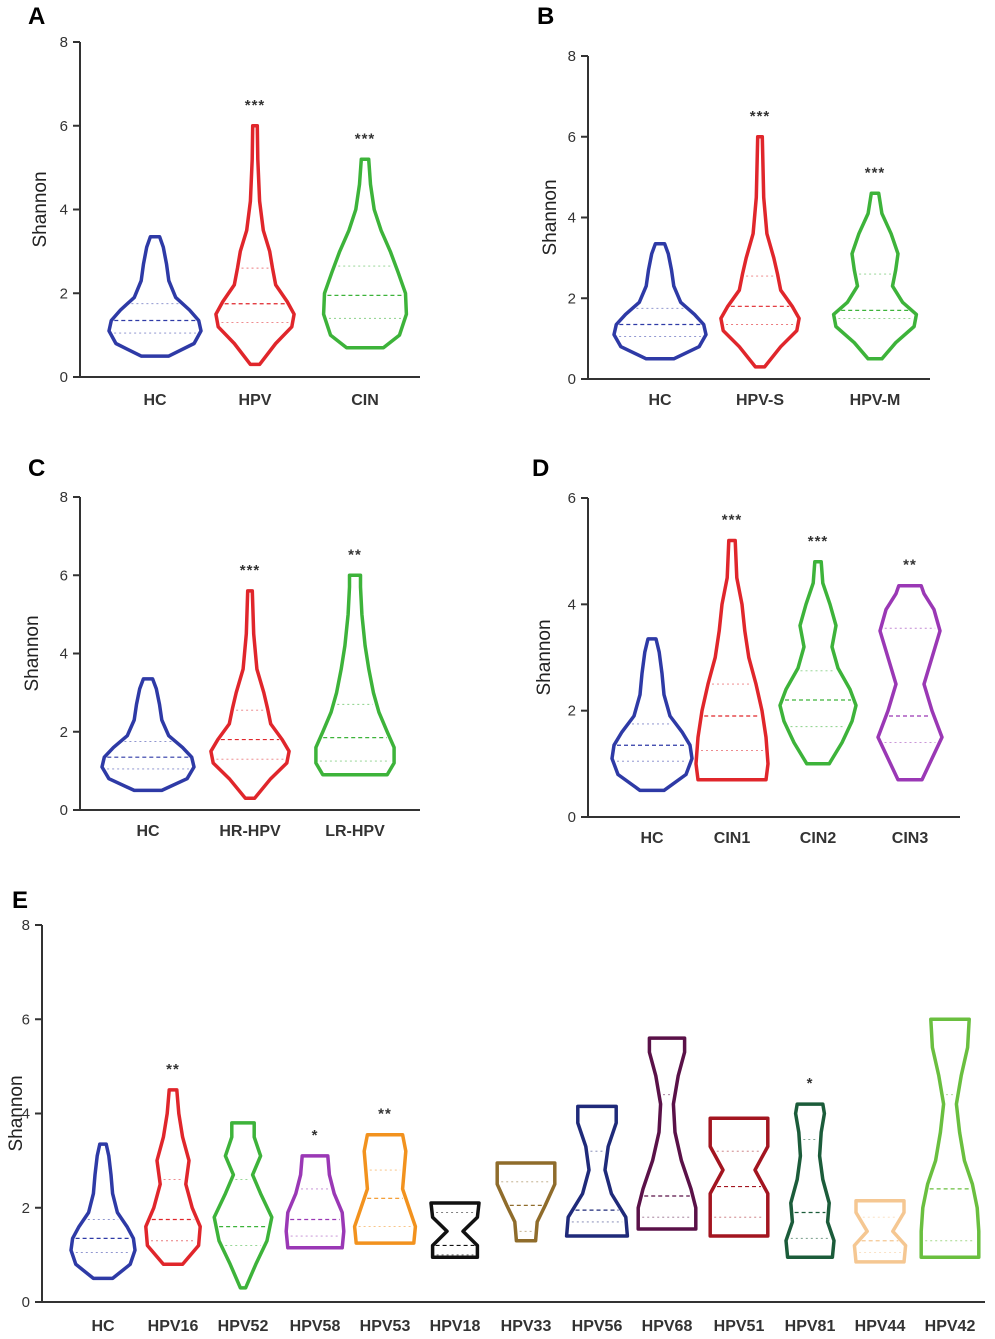  What do you see at coordinates (810, 1083) in the screenshot?
I see `significance-marker: *` at bounding box center [810, 1083].